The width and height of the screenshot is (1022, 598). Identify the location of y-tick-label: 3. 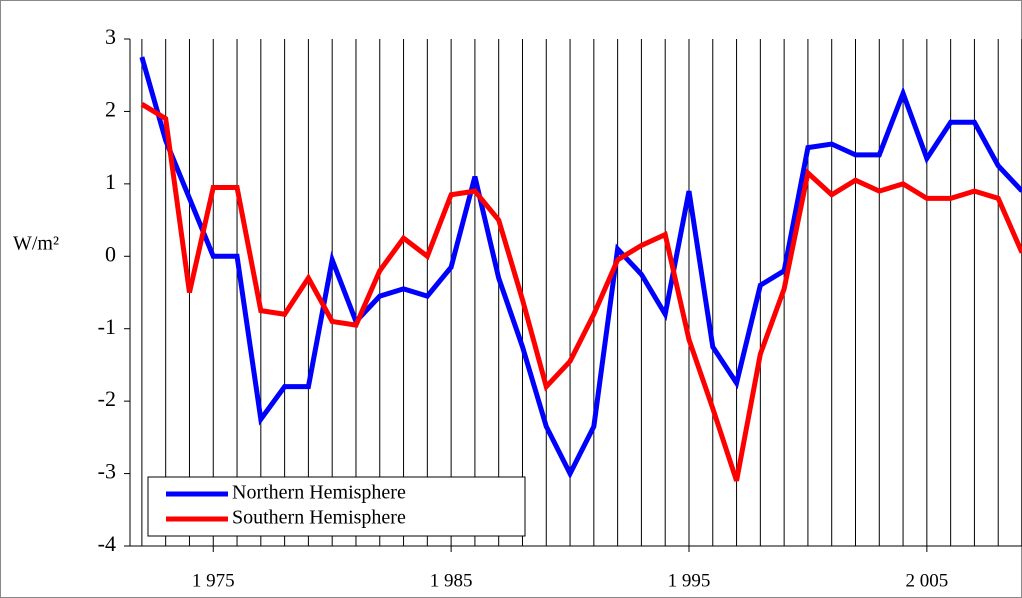
(110, 36).